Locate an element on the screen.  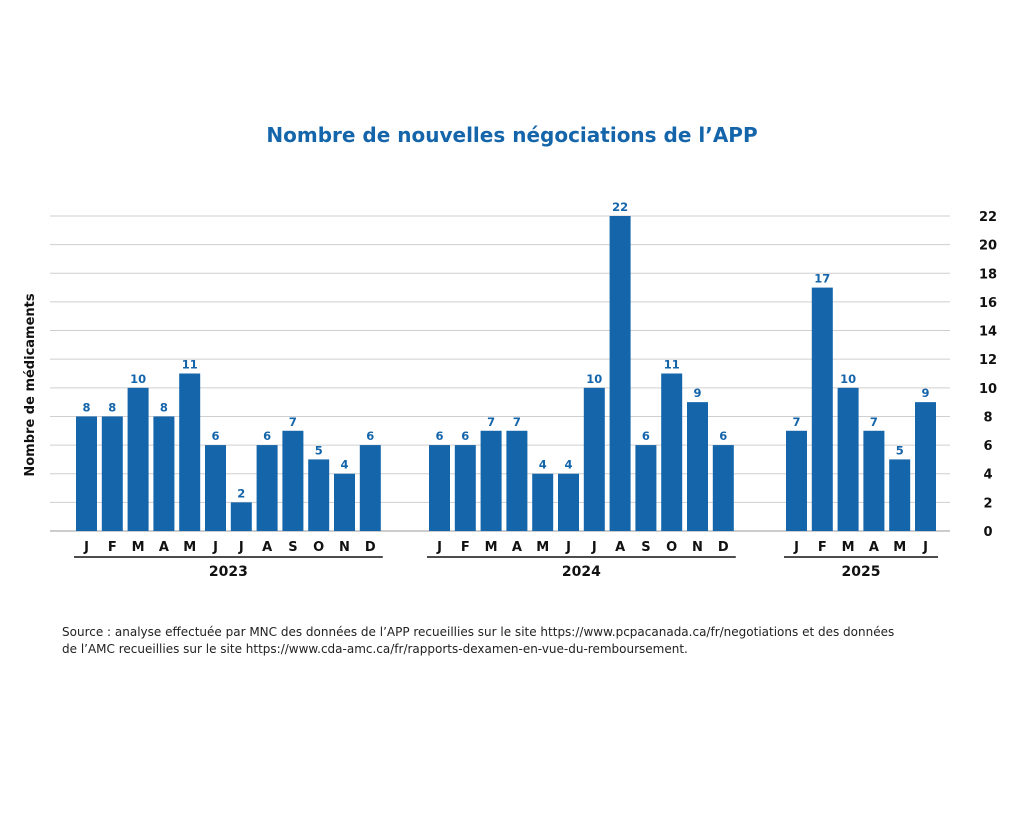
data-label: 2 is located at coordinates (241, 493).